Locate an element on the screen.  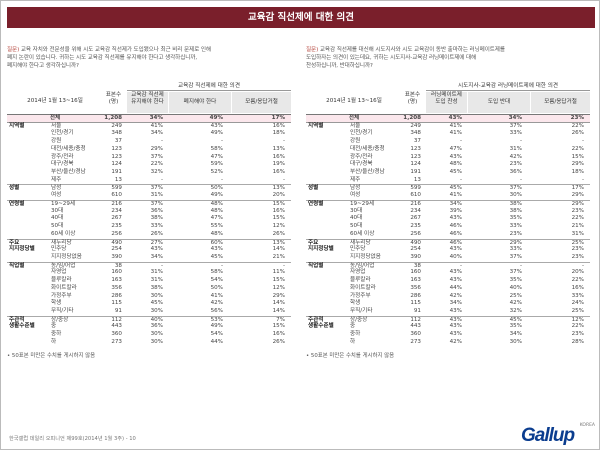
cell-option-c: 25% is located at coordinates (577, 242).